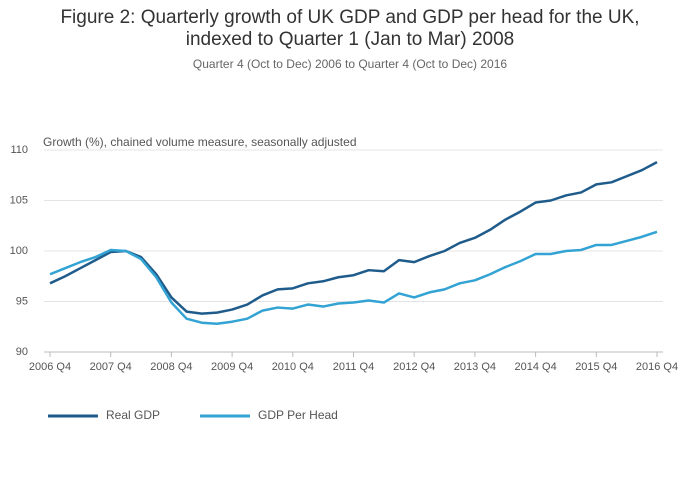 The image size is (700, 502). What do you see at coordinates (298, 415) in the screenshot?
I see `legend-label: GDP Per Head` at bounding box center [298, 415].